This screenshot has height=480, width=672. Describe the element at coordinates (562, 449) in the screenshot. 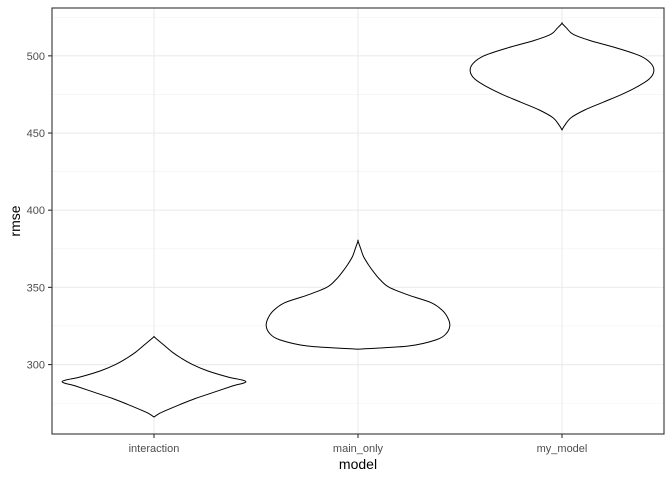

I see `x-tick-label: my_model` at that location.